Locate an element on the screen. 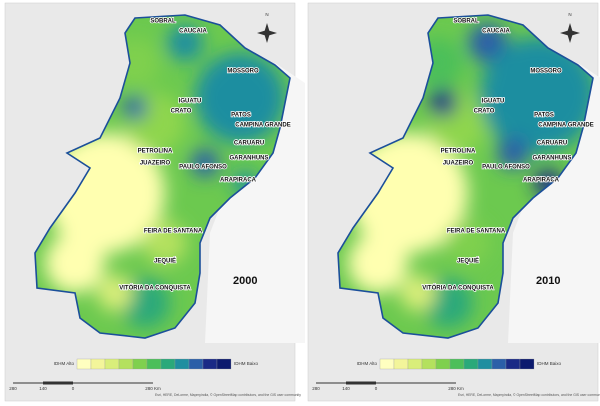 This screenshot has width=600, height=406. coast is located at coordinates (255, 203).